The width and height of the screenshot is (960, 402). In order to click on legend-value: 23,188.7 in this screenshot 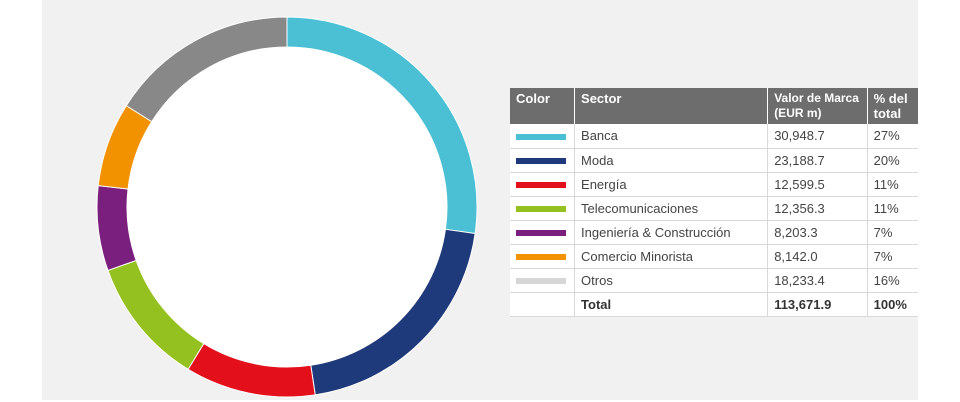, I will do `click(817, 160)`.